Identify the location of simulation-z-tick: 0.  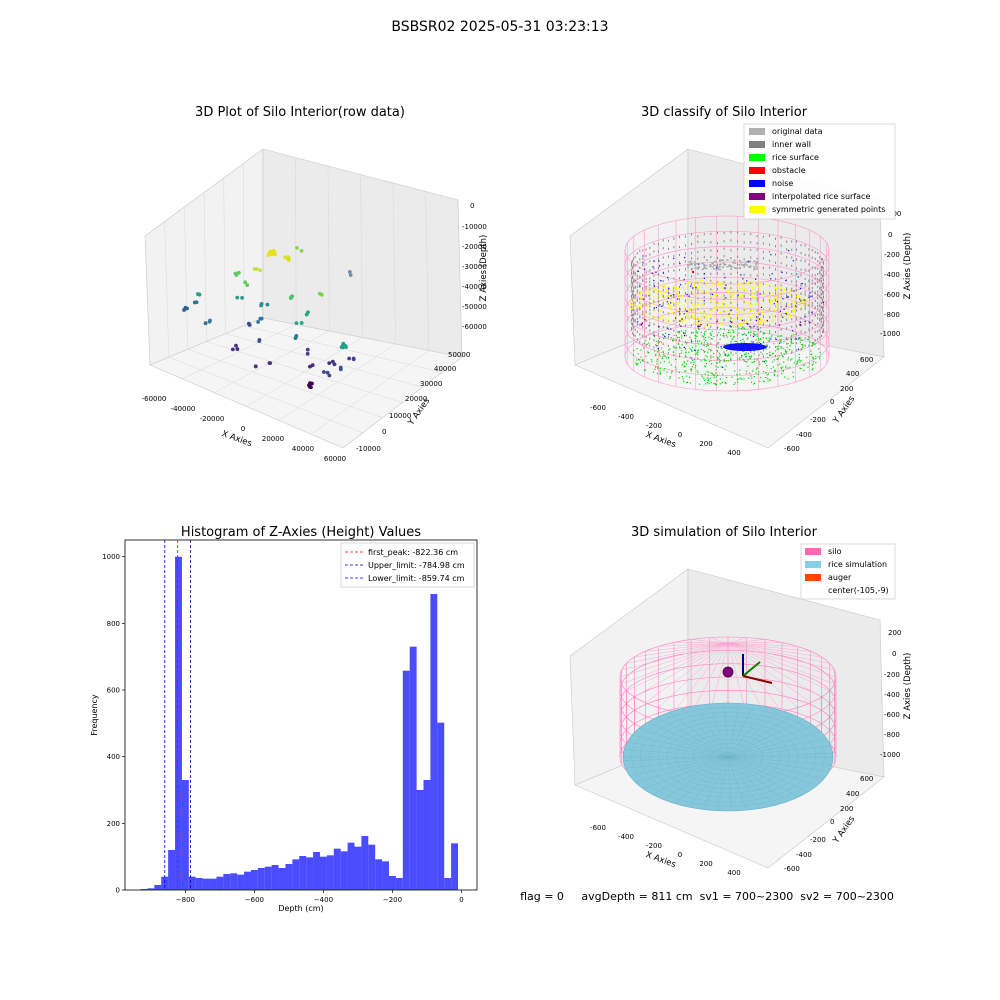
(894, 654).